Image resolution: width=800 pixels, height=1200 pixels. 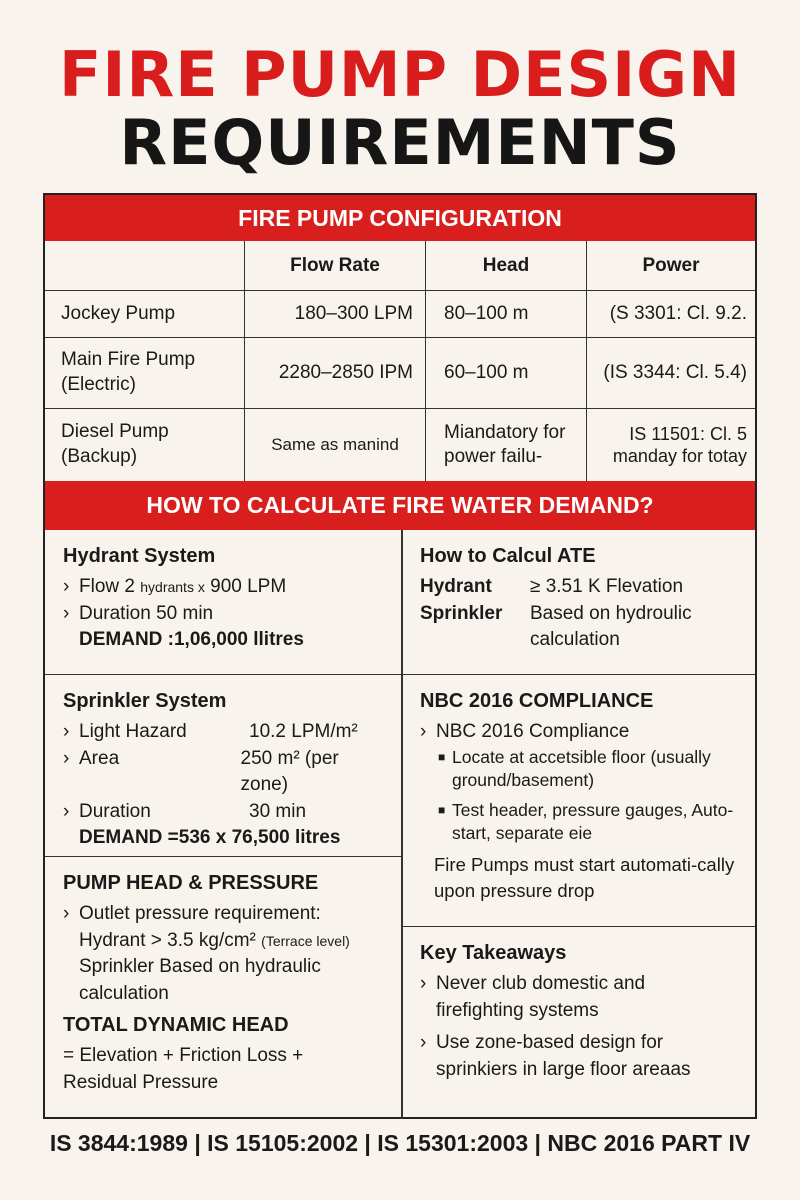 I want to click on section-title: How to Calcul ATE, so click(x=508, y=556).